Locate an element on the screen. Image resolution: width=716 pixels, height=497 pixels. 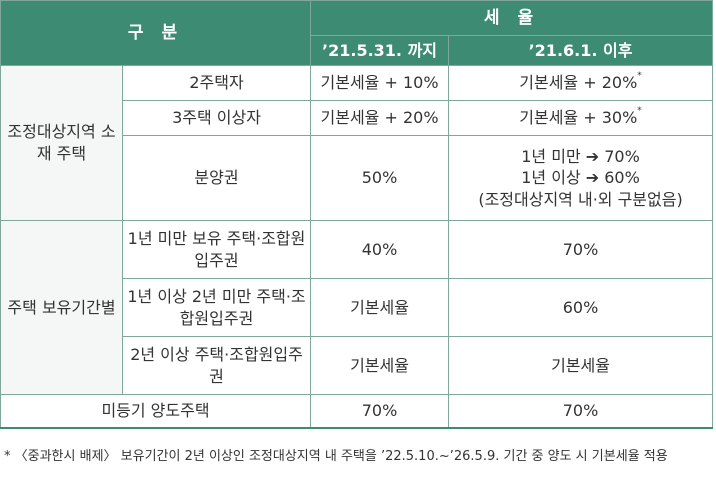
presale-after-line: 1년 이상 ➔ 60% is located at coordinates (580, 178).